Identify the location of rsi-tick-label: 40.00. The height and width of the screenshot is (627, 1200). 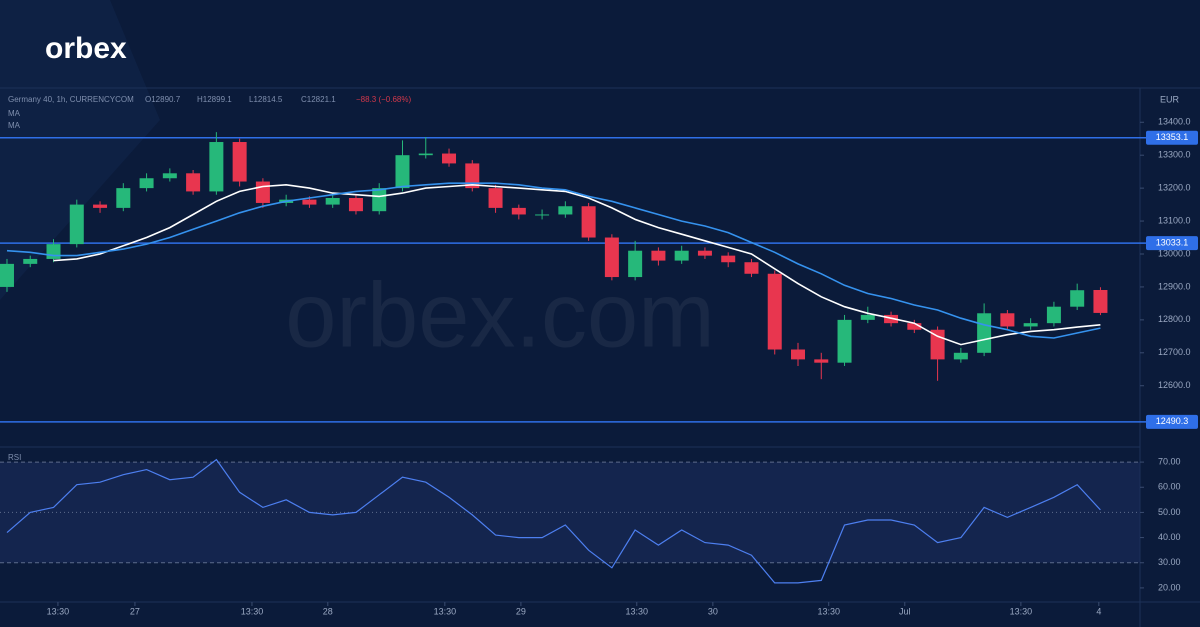
(1169, 537).